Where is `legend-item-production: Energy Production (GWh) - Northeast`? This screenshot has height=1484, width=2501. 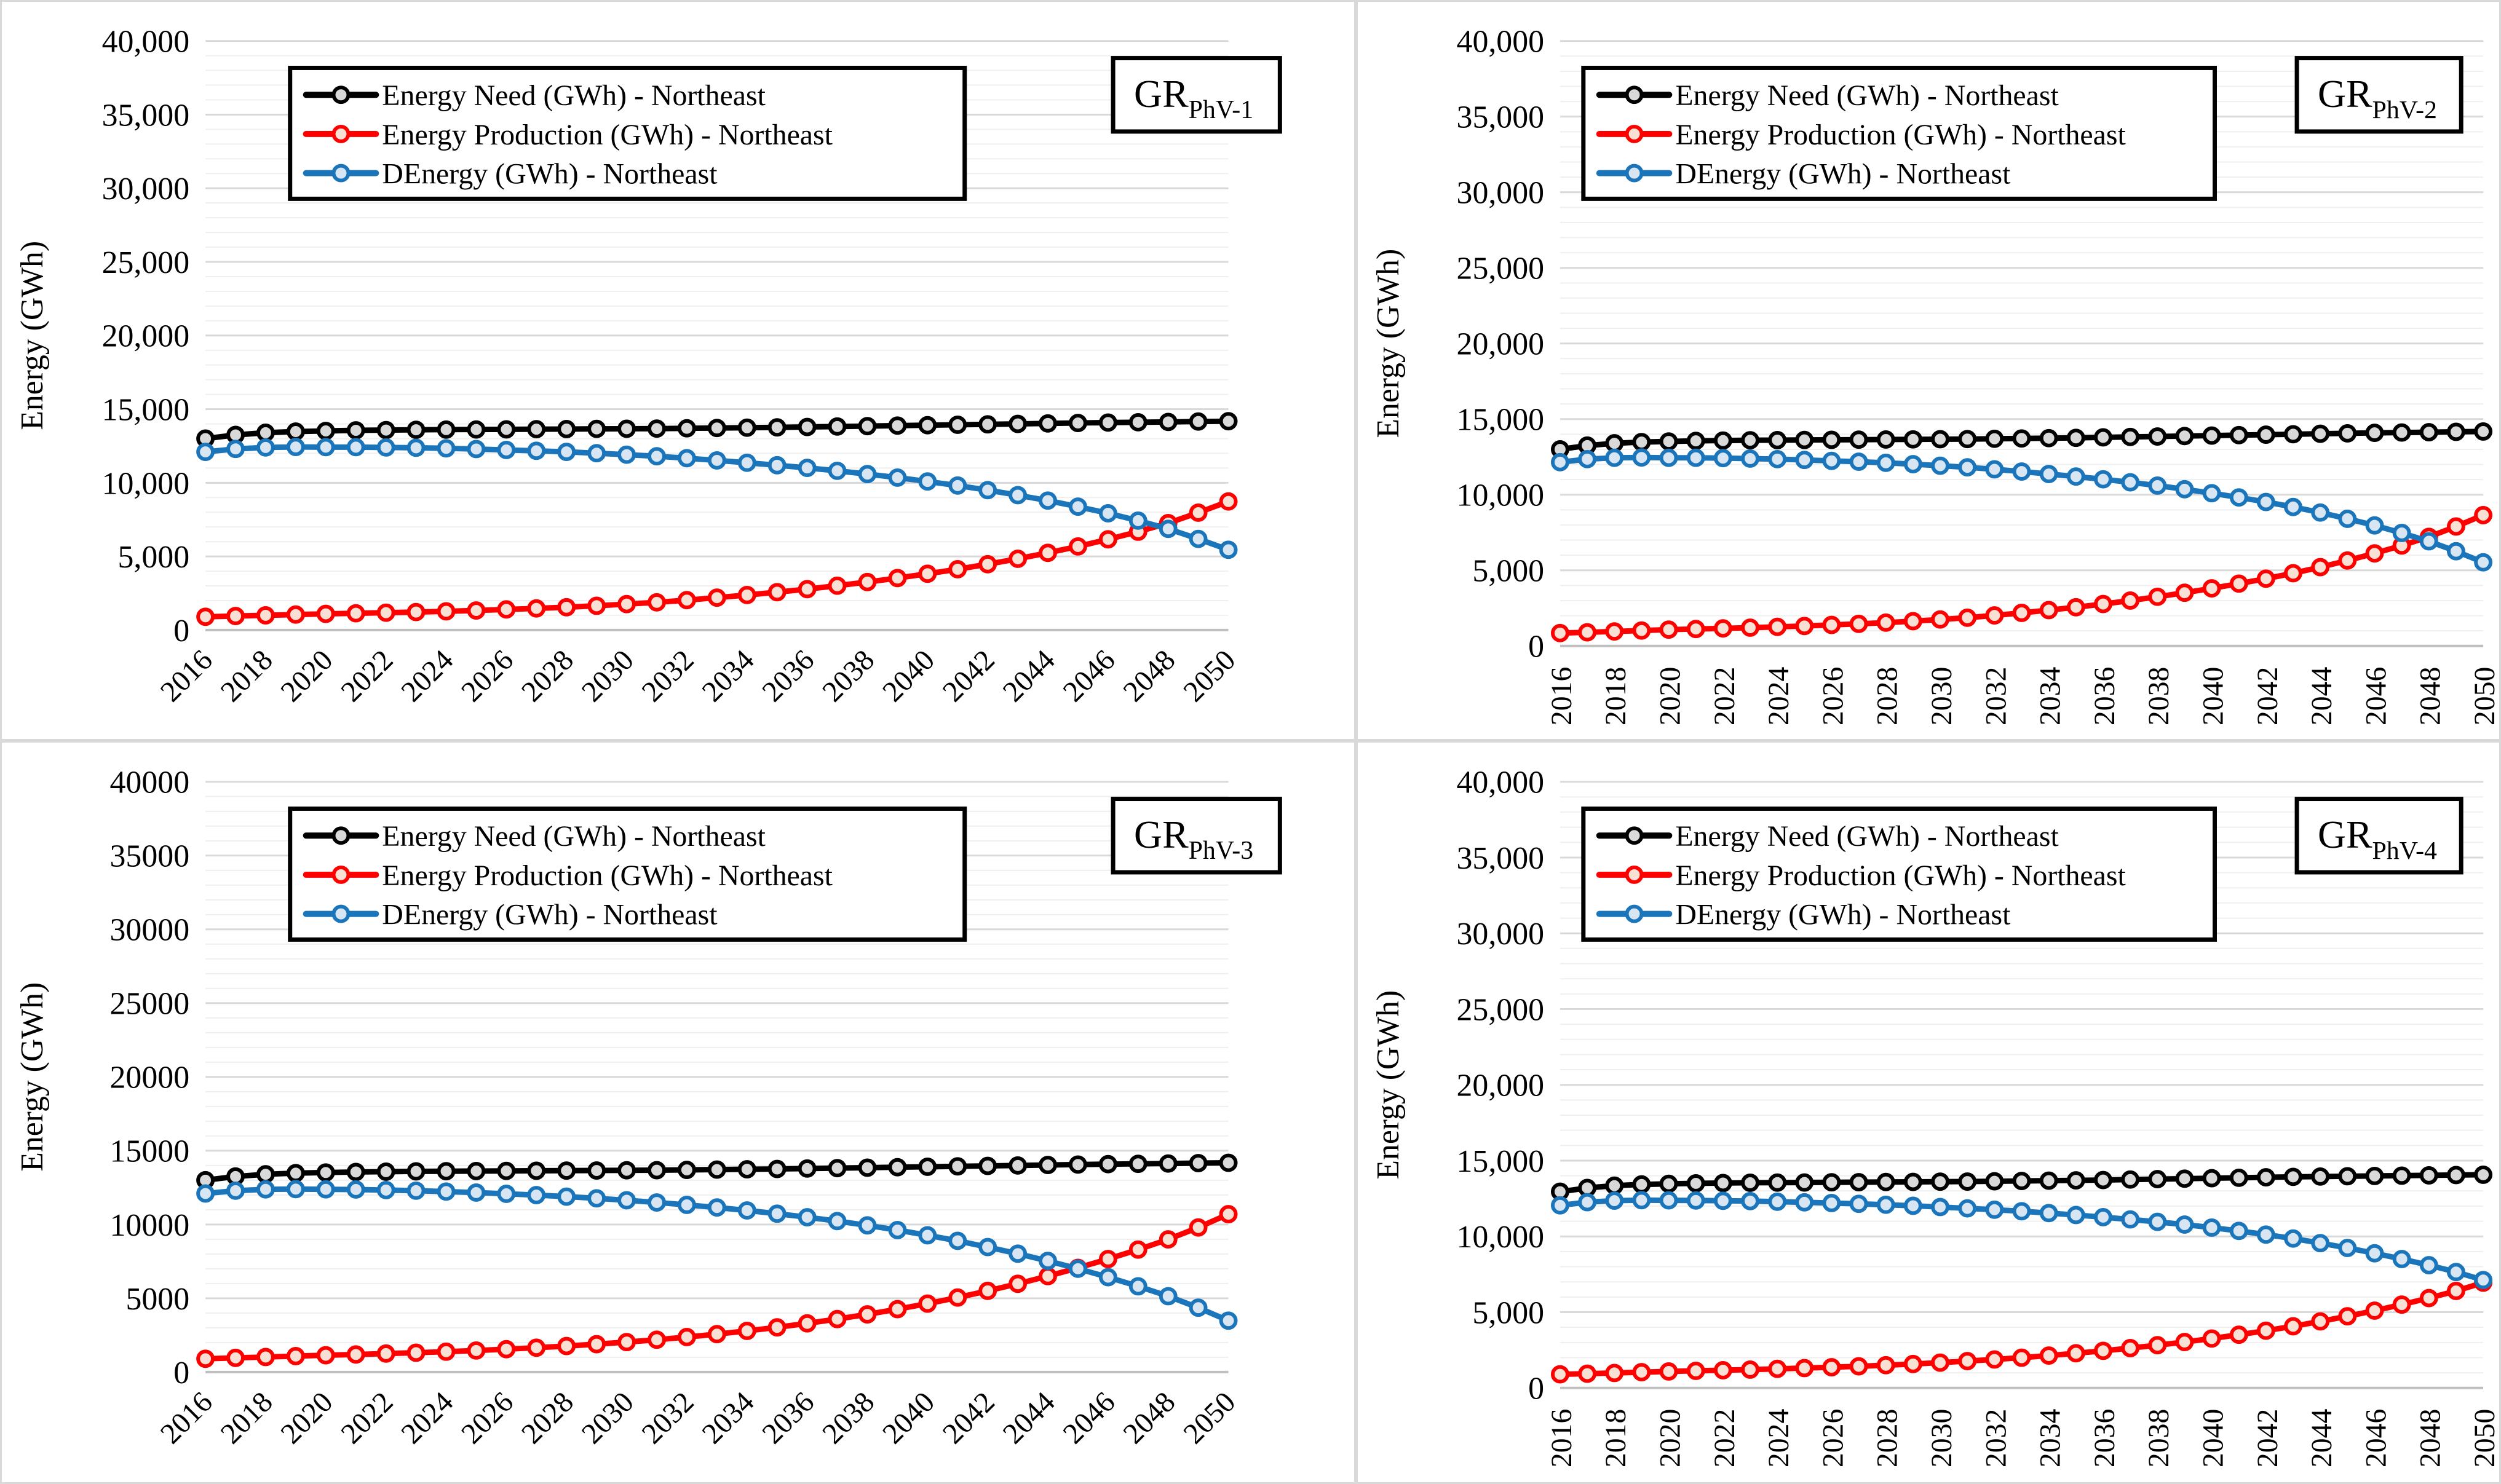
legend-item-production: Energy Production (GWh) - Northeast is located at coordinates (568, 876).